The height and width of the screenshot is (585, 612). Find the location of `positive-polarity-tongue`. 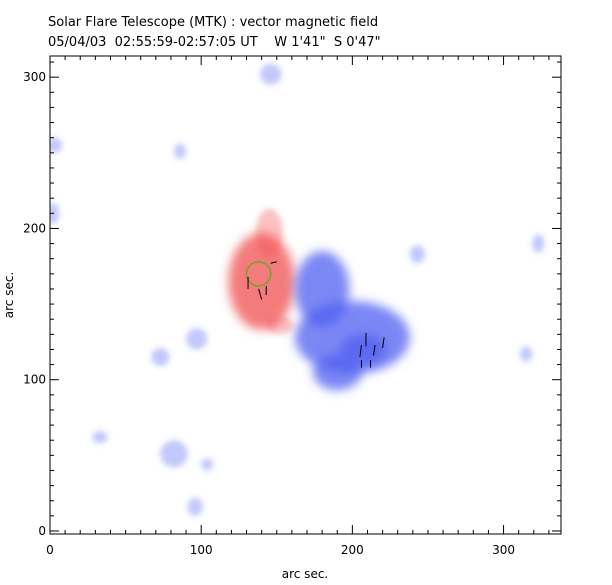

positive-polarity-tongue is located at coordinates (269, 233).